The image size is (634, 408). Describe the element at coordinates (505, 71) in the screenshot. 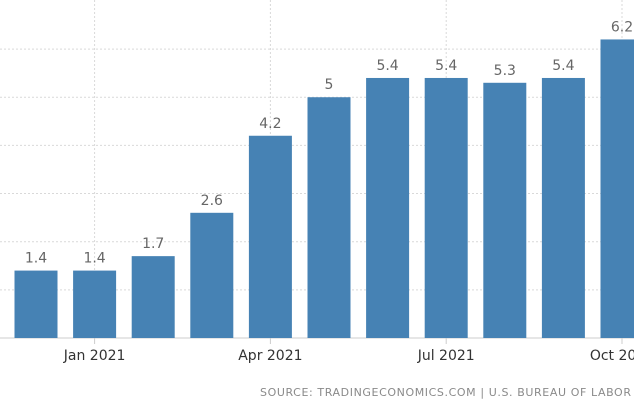

I see `bar-value-label: 5.3` at that location.